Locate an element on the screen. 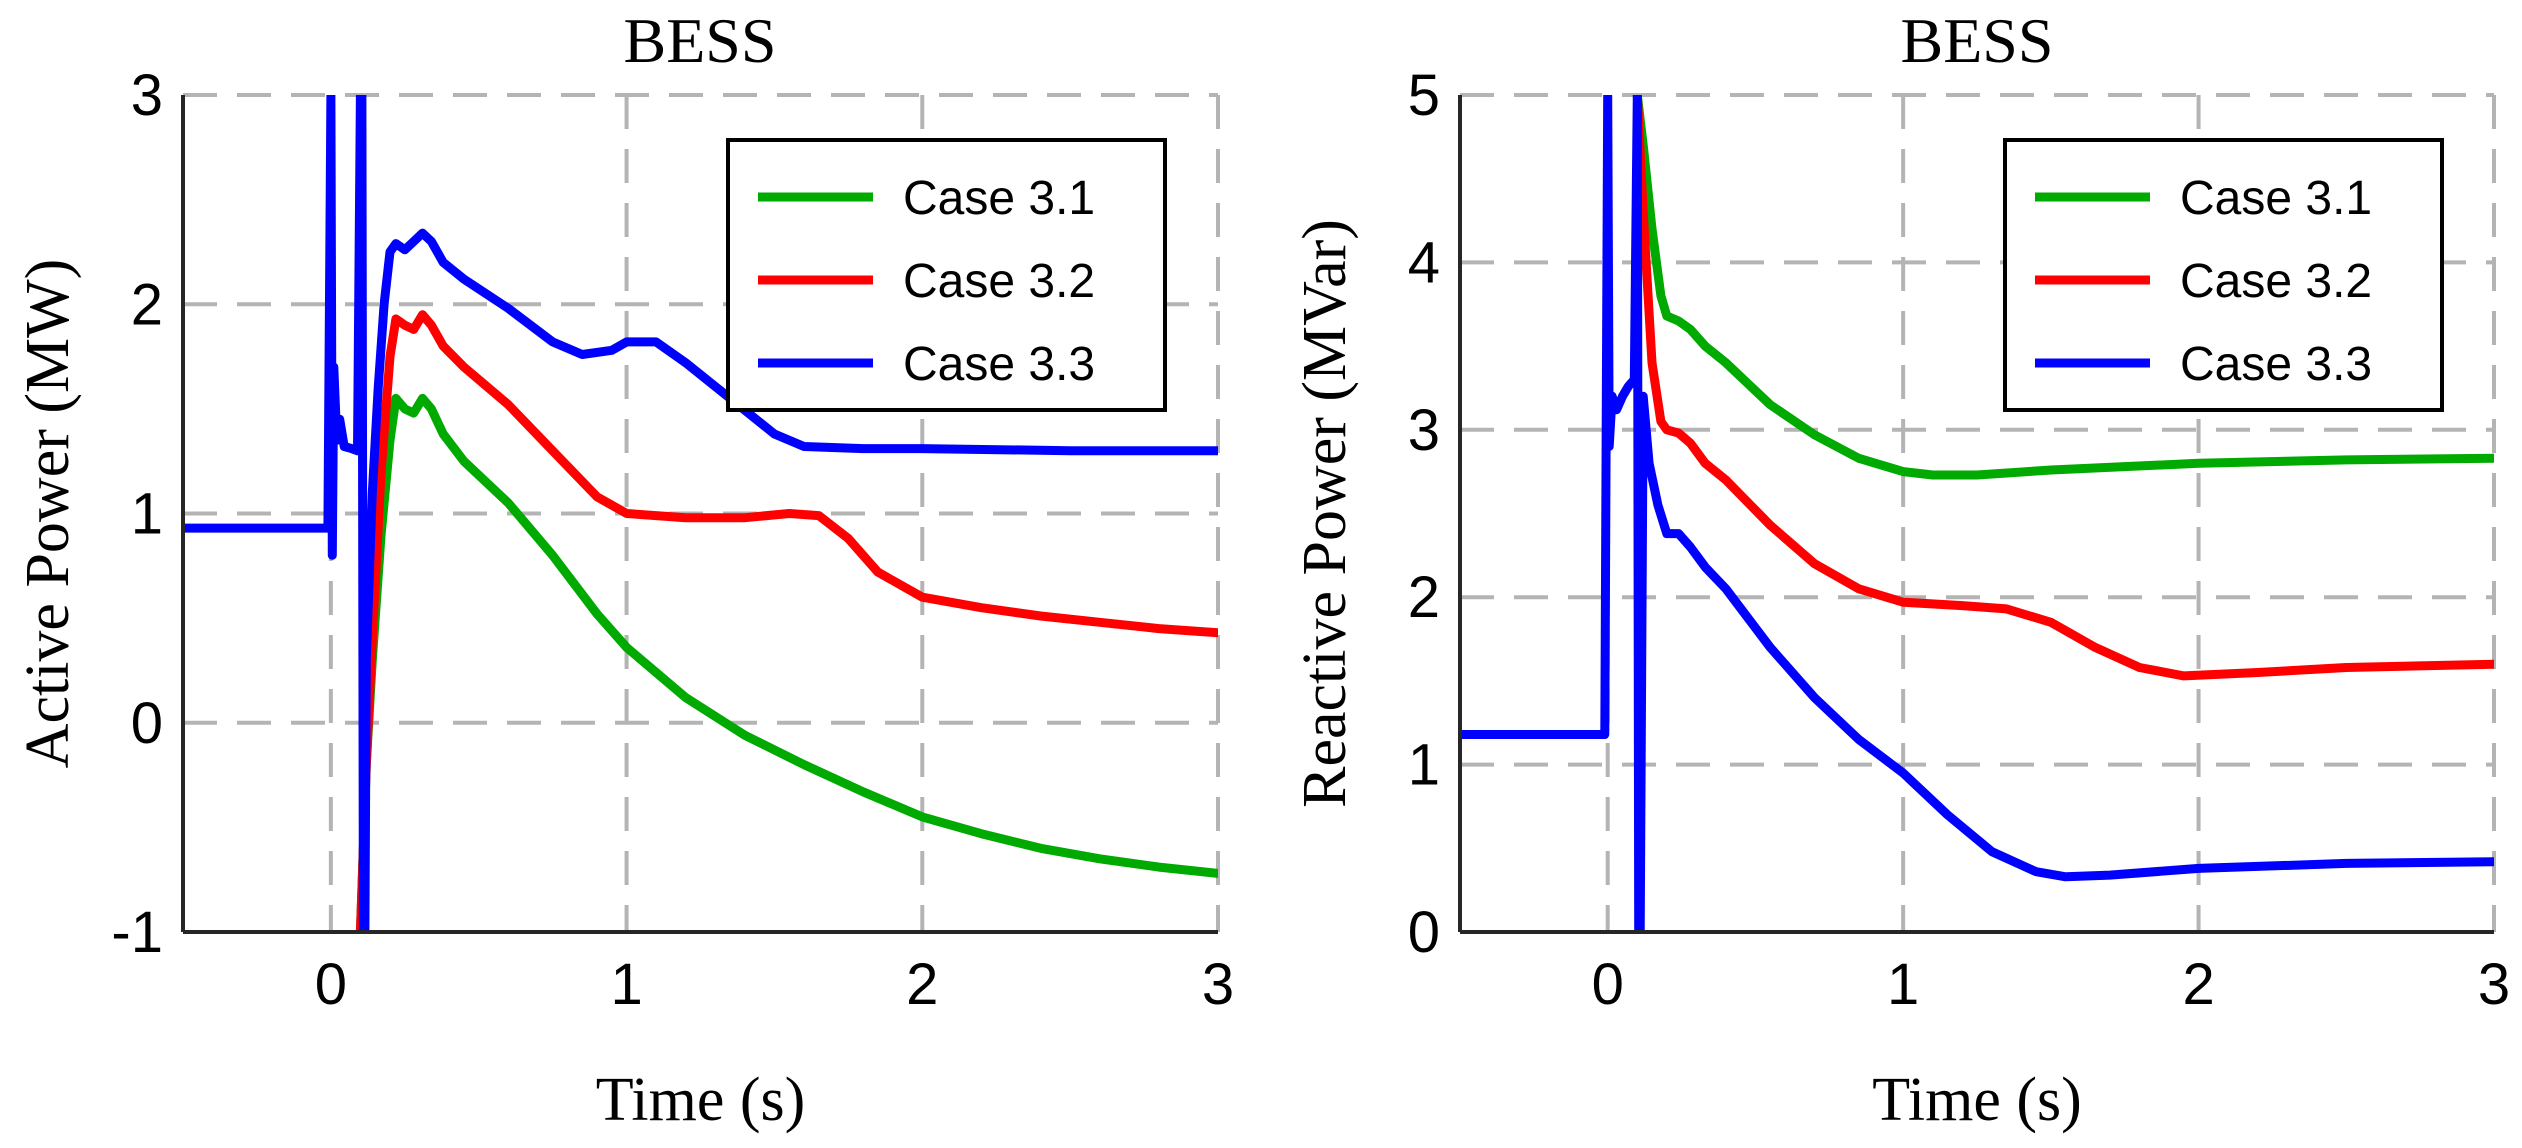  y-axis-label: Active Power (MW) is located at coordinates (48, 514).